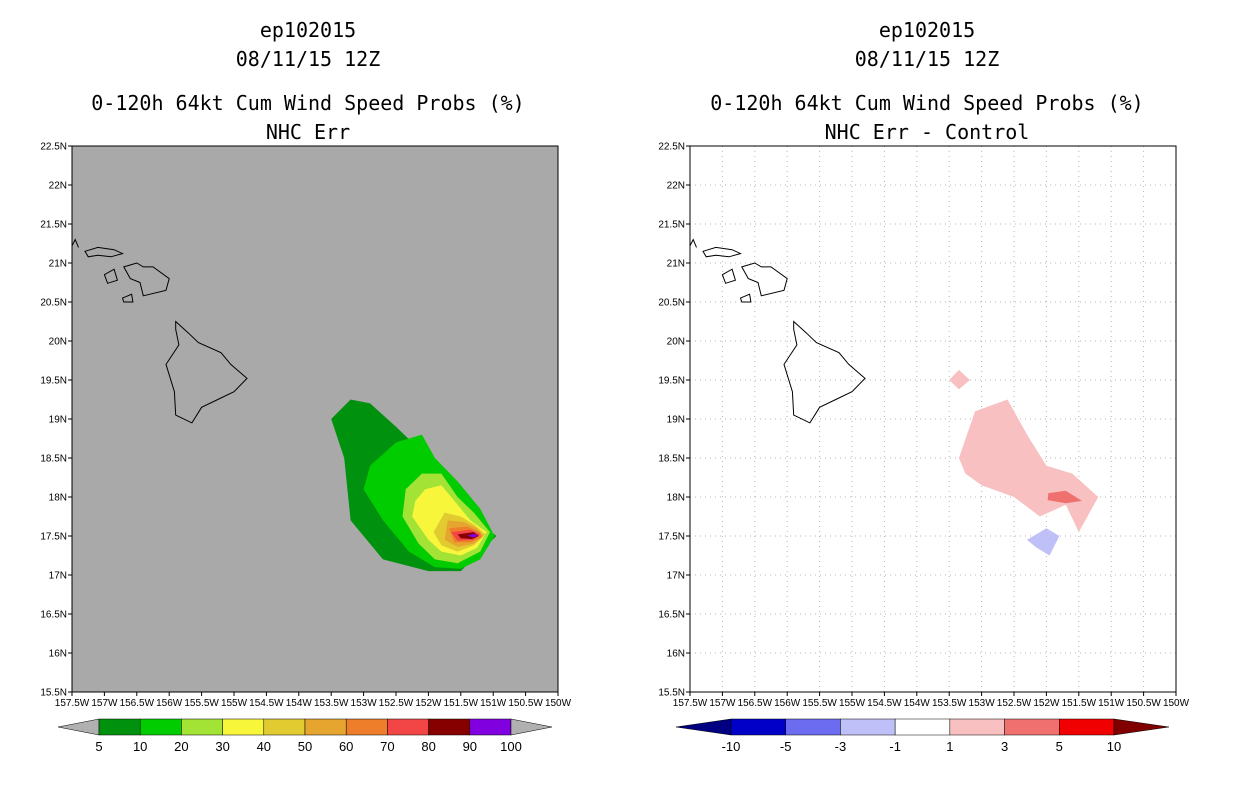 The height and width of the screenshot is (800, 1236). What do you see at coordinates (308, 132) in the screenshot?
I see `left-subtitle: NHC Err` at bounding box center [308, 132].